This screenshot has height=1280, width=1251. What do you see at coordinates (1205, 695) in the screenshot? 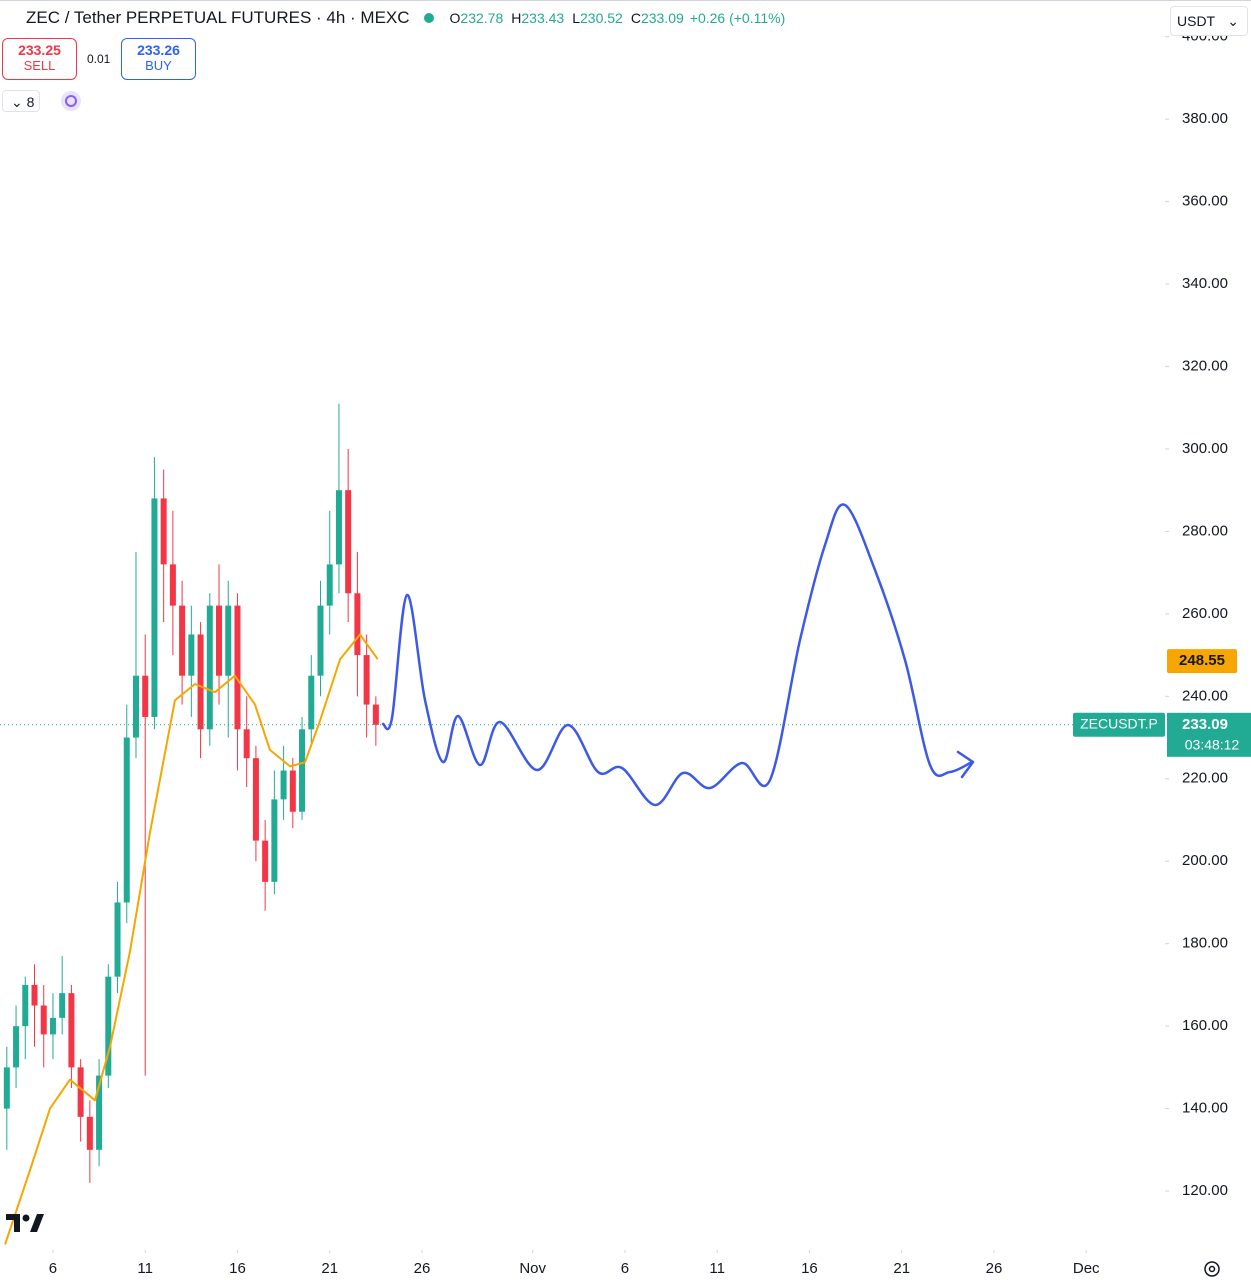
I see `y-tick-label: 240.00` at bounding box center [1205, 695].